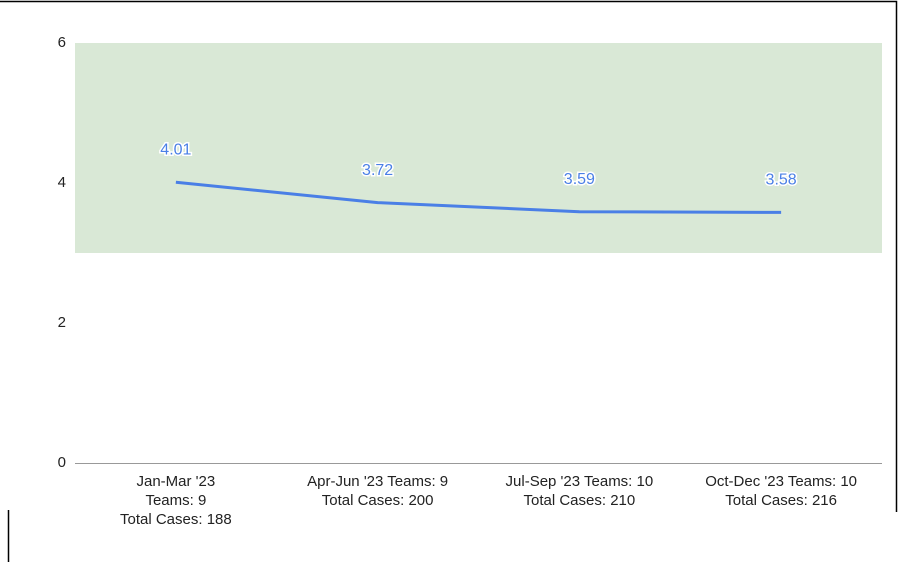  Describe the element at coordinates (580, 500) in the screenshot. I see `x-tick-label: Total Cases: 210` at that location.